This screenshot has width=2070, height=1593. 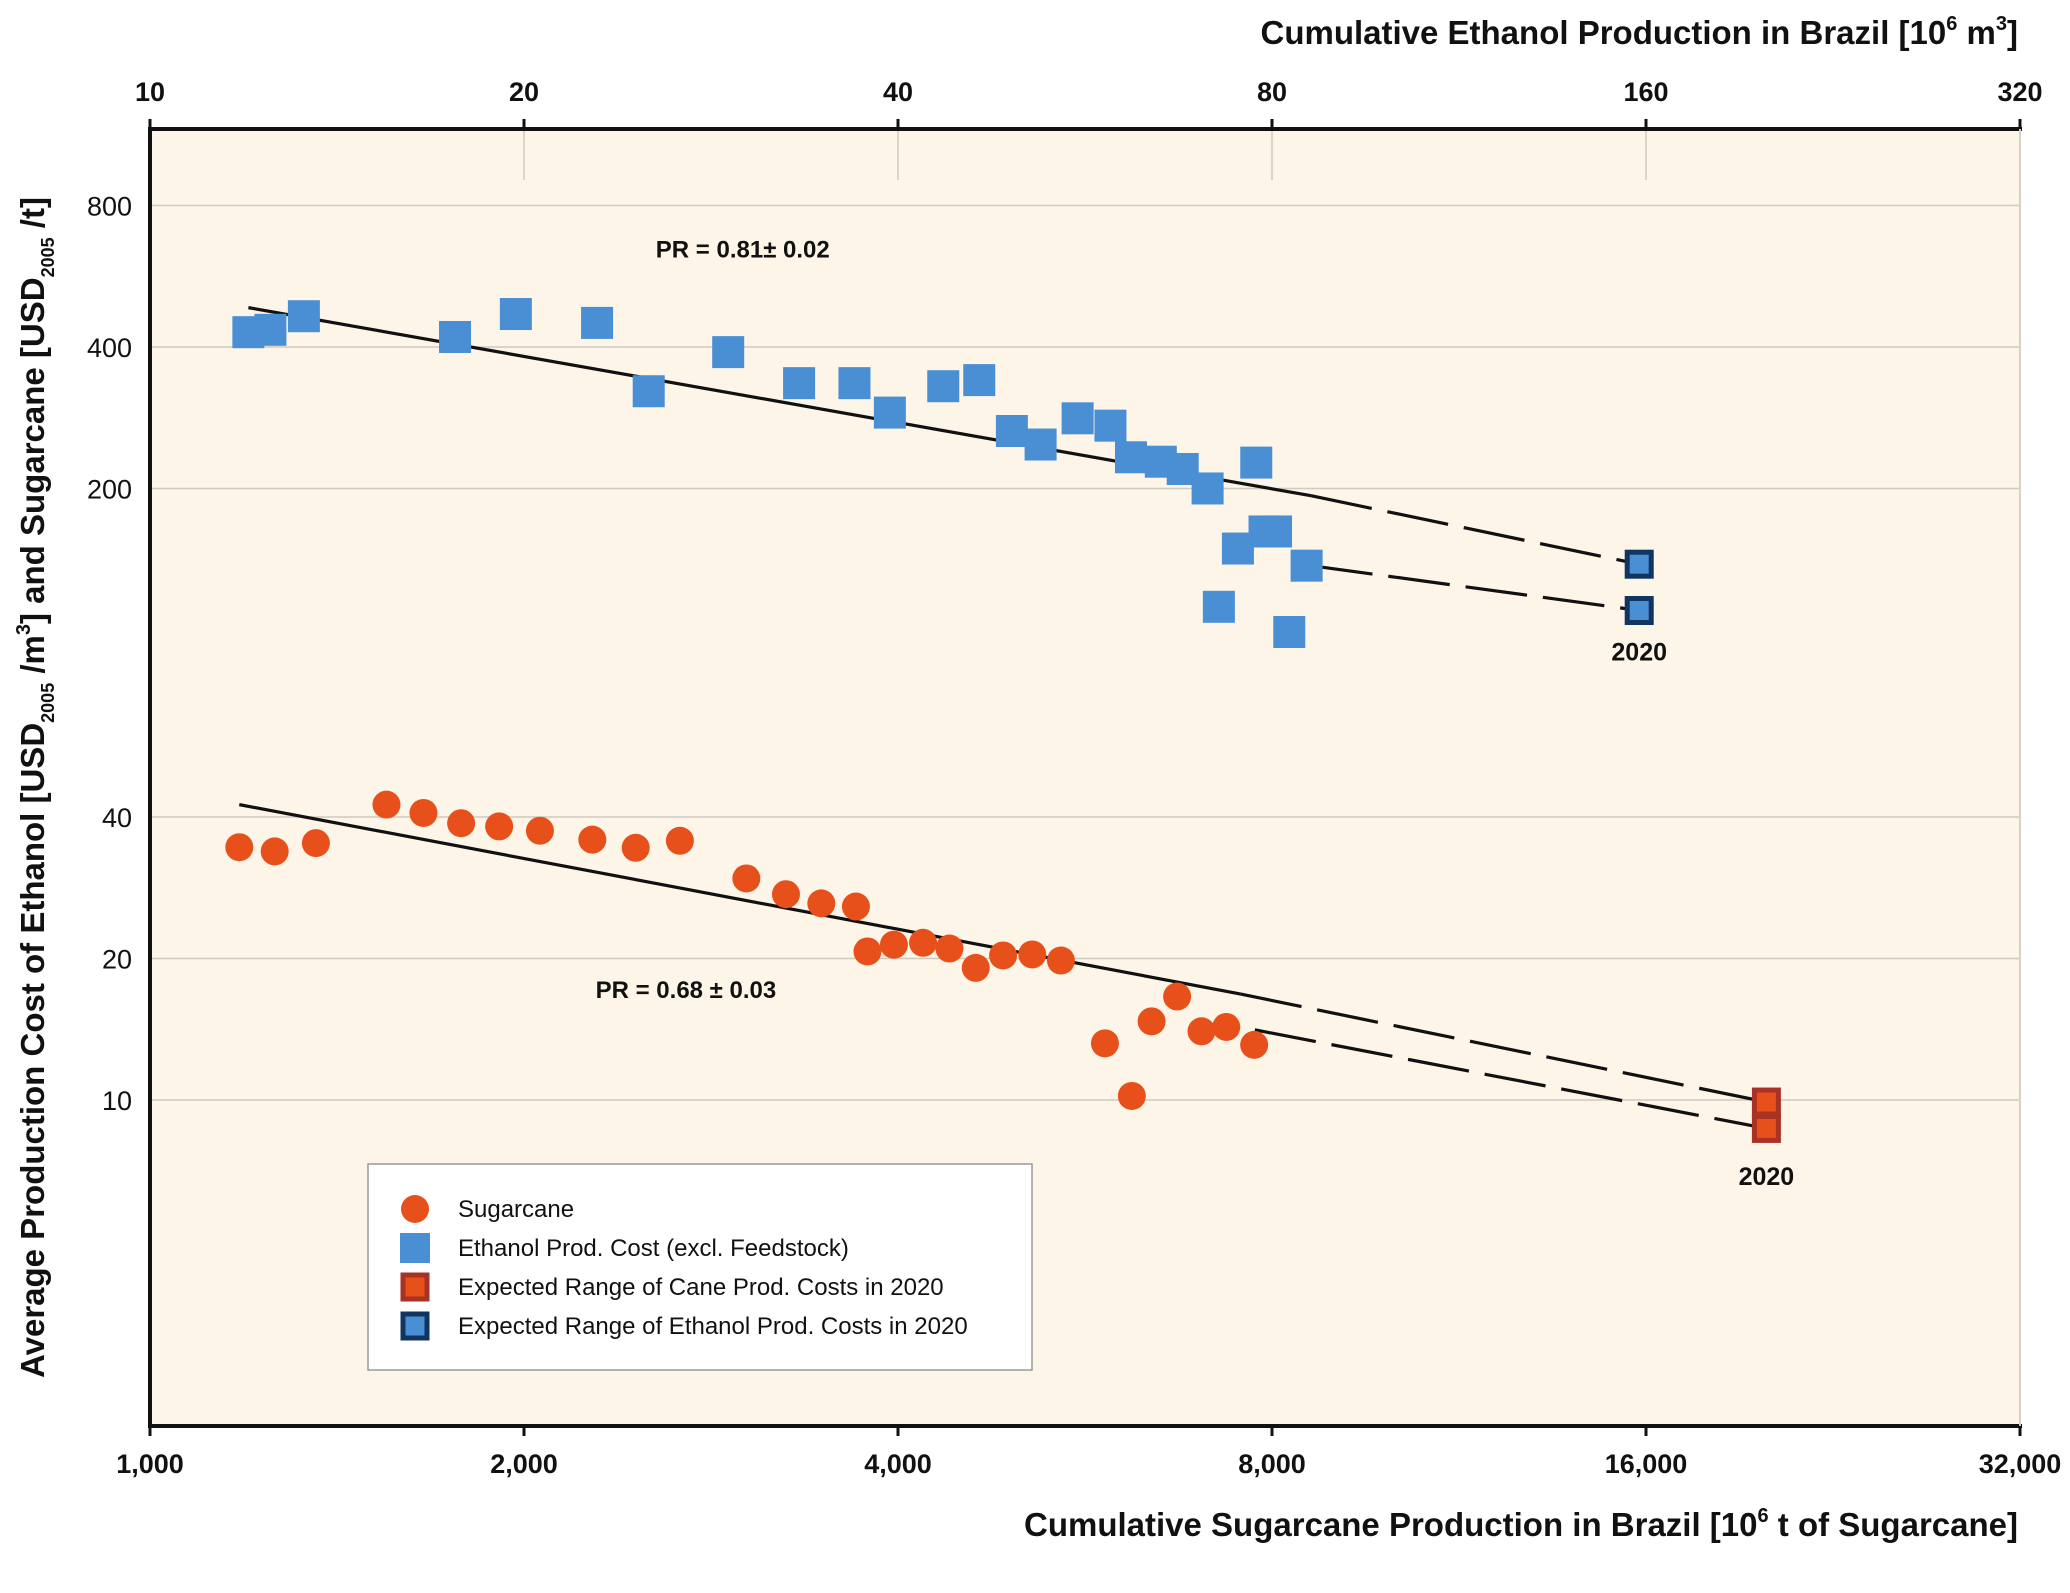 What do you see at coordinates (117, 1101) in the screenshot?
I see `y-tick-label: 10` at bounding box center [117, 1101].